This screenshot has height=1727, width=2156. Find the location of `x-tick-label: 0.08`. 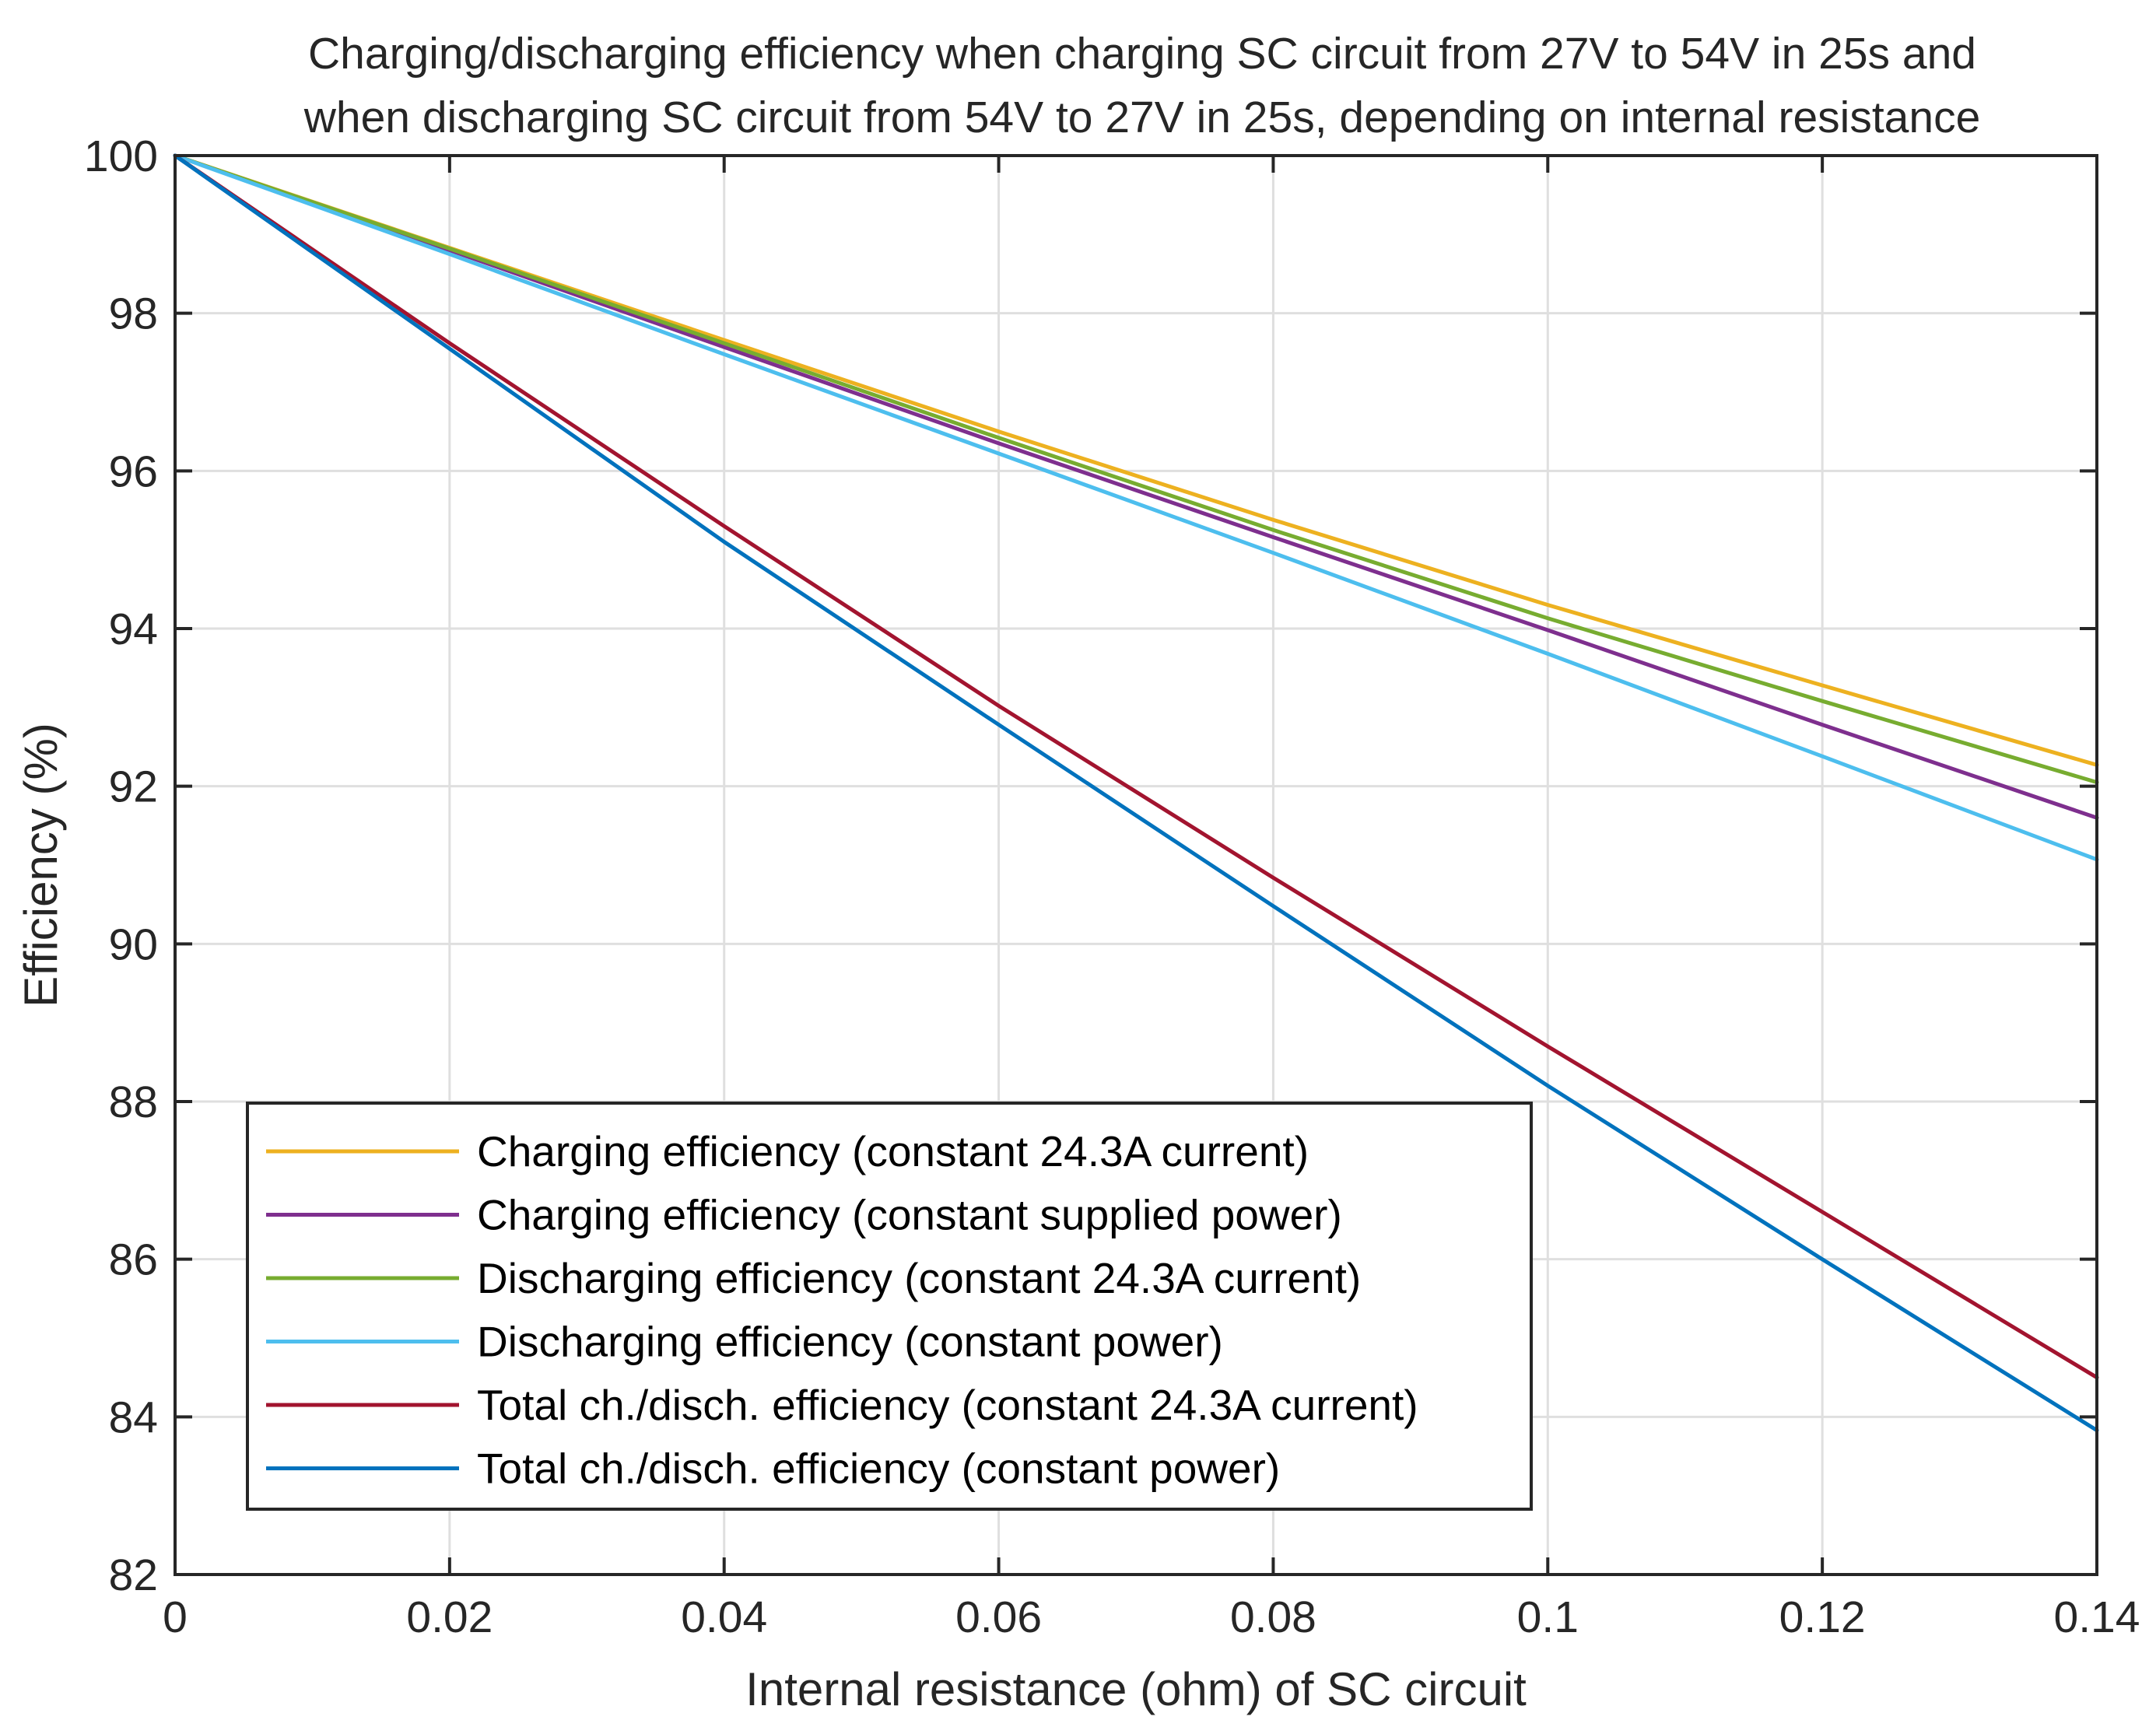

x-tick-label: 0.08 is located at coordinates (1273, 1617).